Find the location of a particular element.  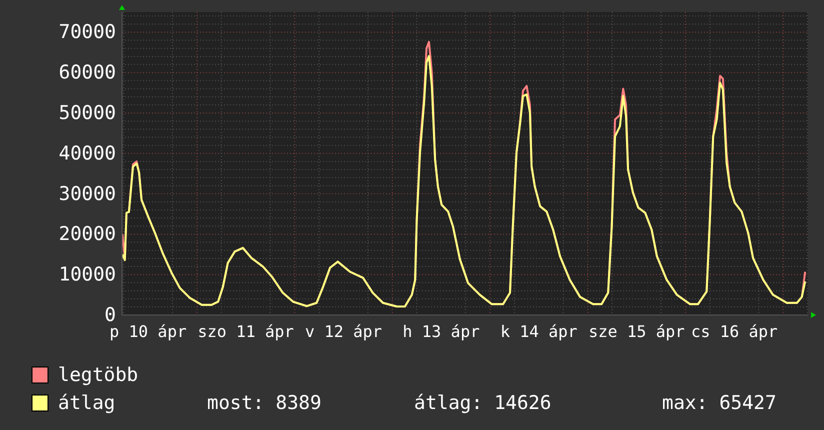

text: most: 8389 is located at coordinates (264, 403).